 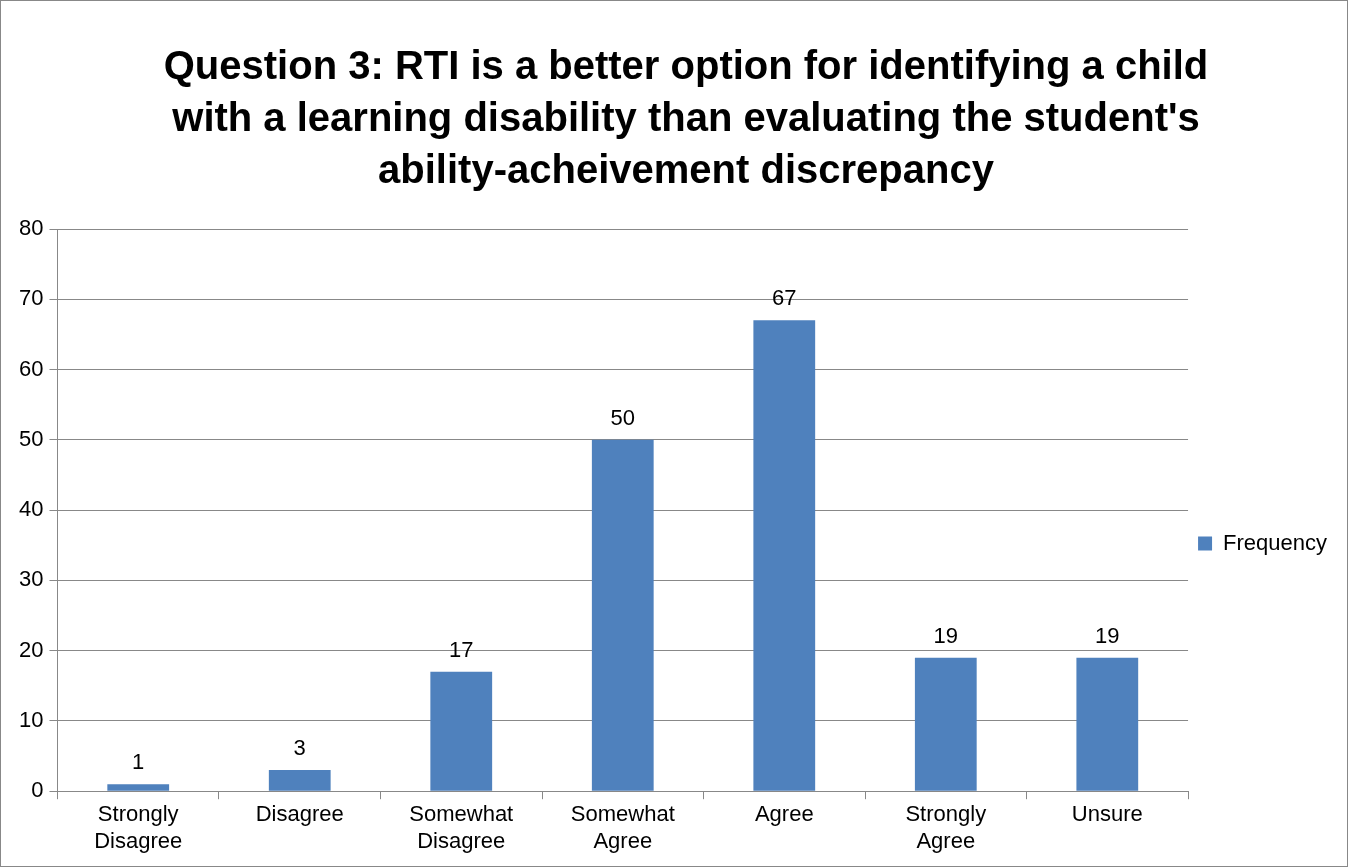 I want to click on x-tick-label: Somewhat Disagree, so click(x=461, y=827).